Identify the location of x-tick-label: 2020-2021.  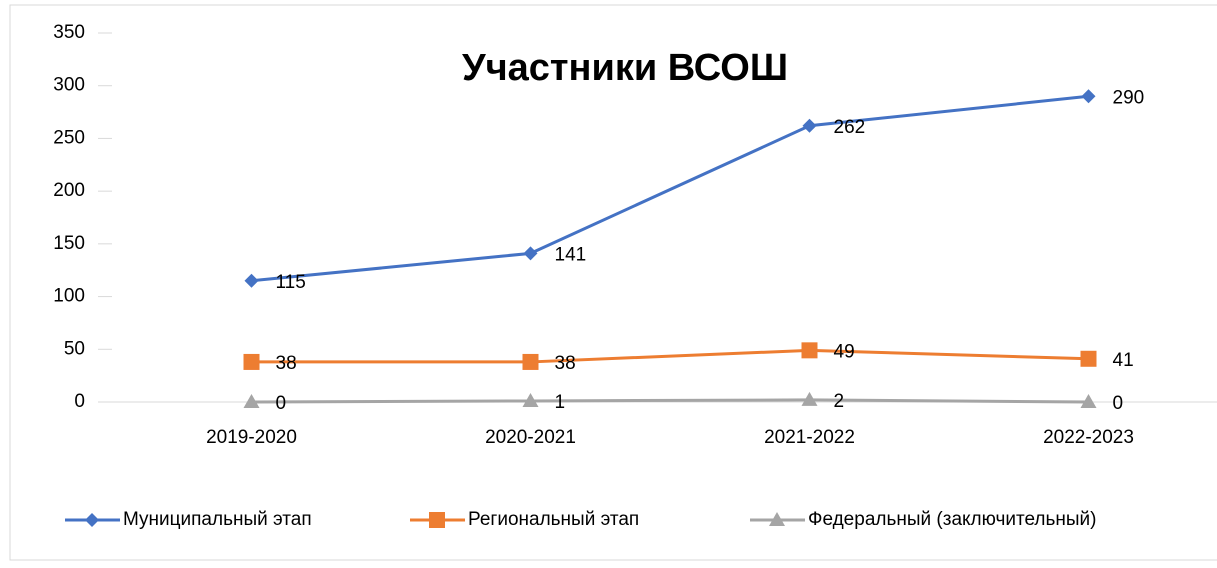
(530, 437).